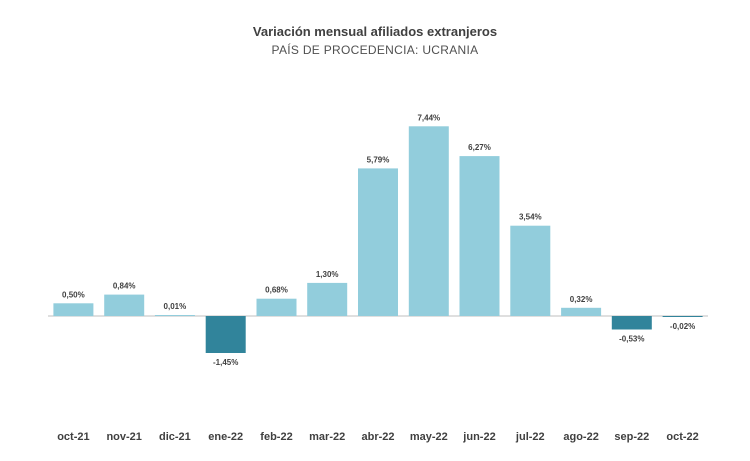 This screenshot has height=461, width=750. What do you see at coordinates (429, 437) in the screenshot?
I see `x-tick-may-22: may-22` at bounding box center [429, 437].